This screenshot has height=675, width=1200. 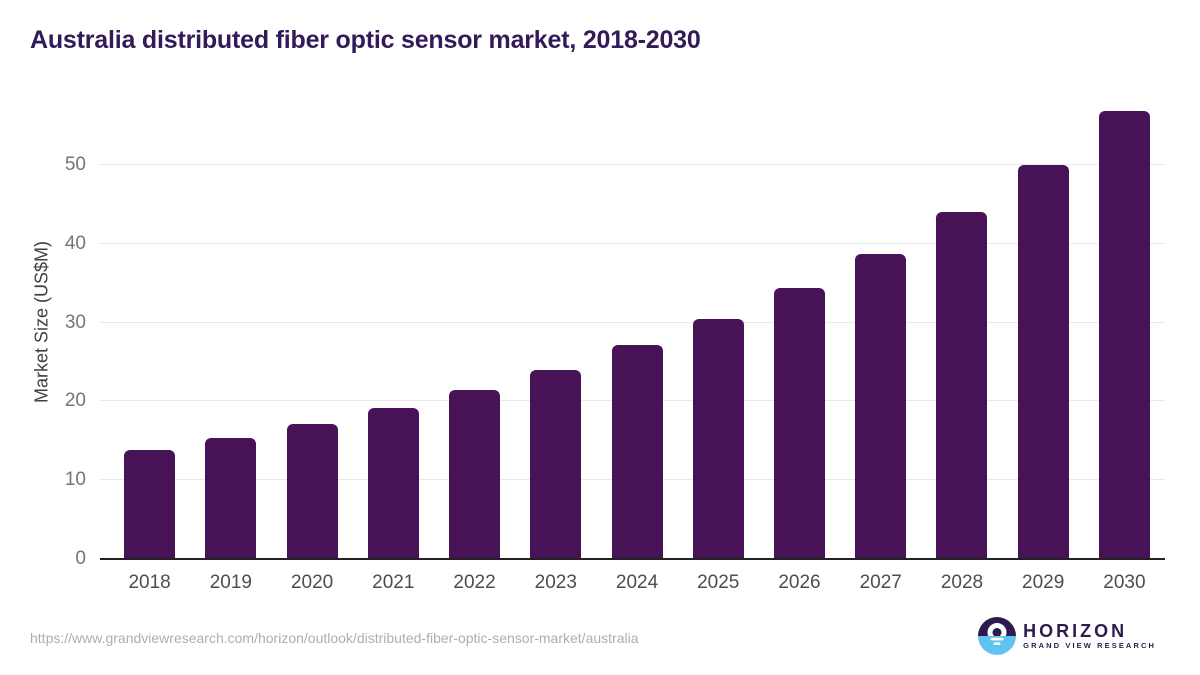 I want to click on bar-slot-2026, so click(x=799, y=334).